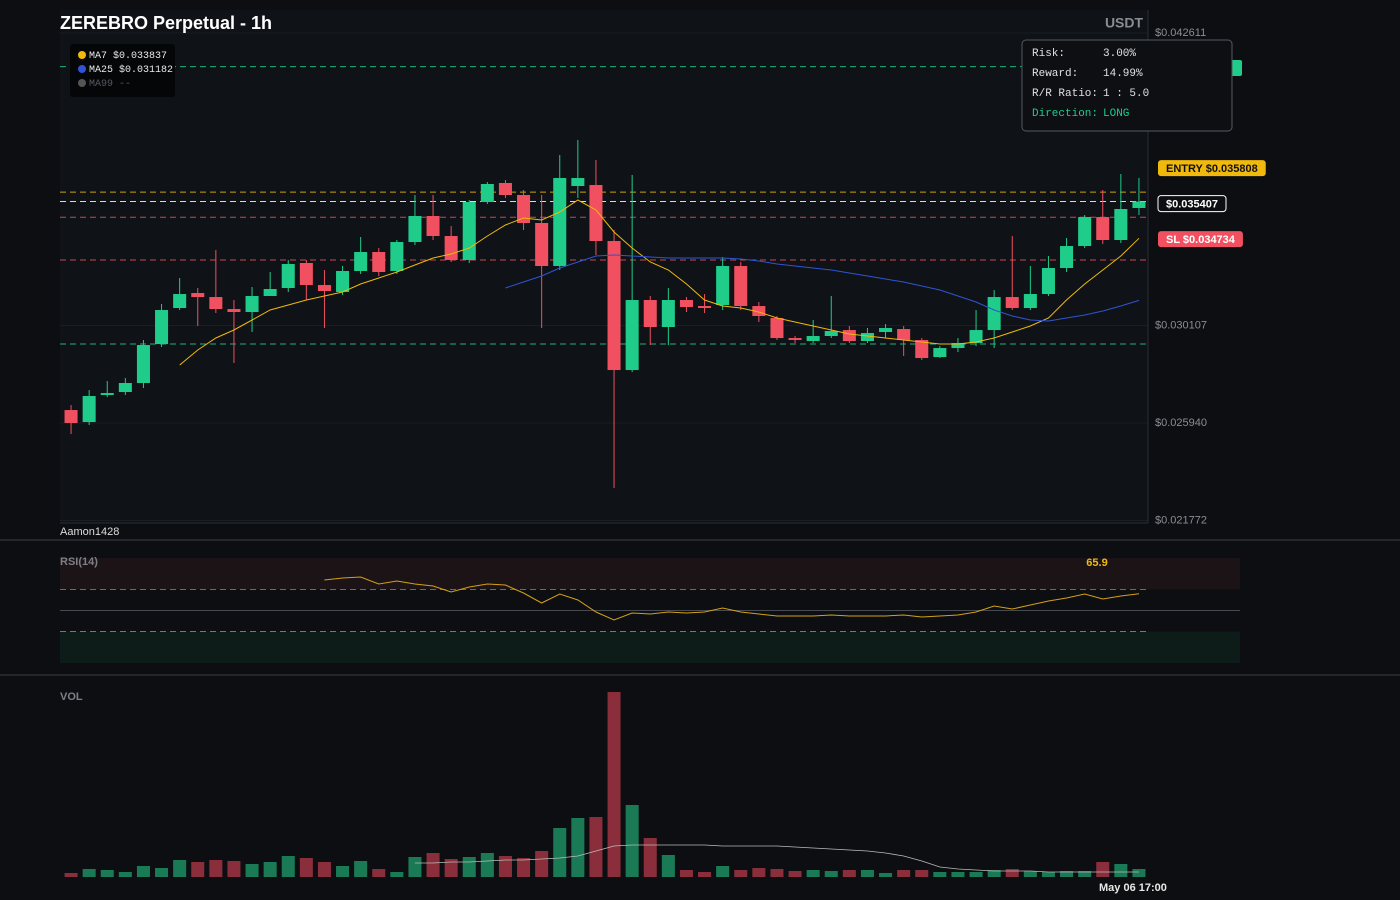 This screenshot has height=900, width=1400. I want to click on risk-label: Reward:, so click(1055, 74).